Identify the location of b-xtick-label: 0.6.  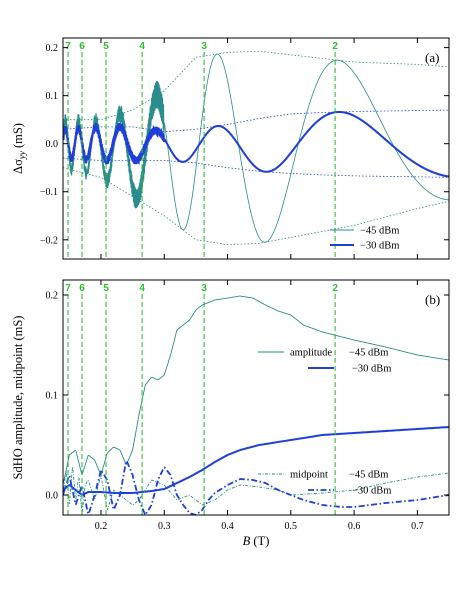
(354, 526).